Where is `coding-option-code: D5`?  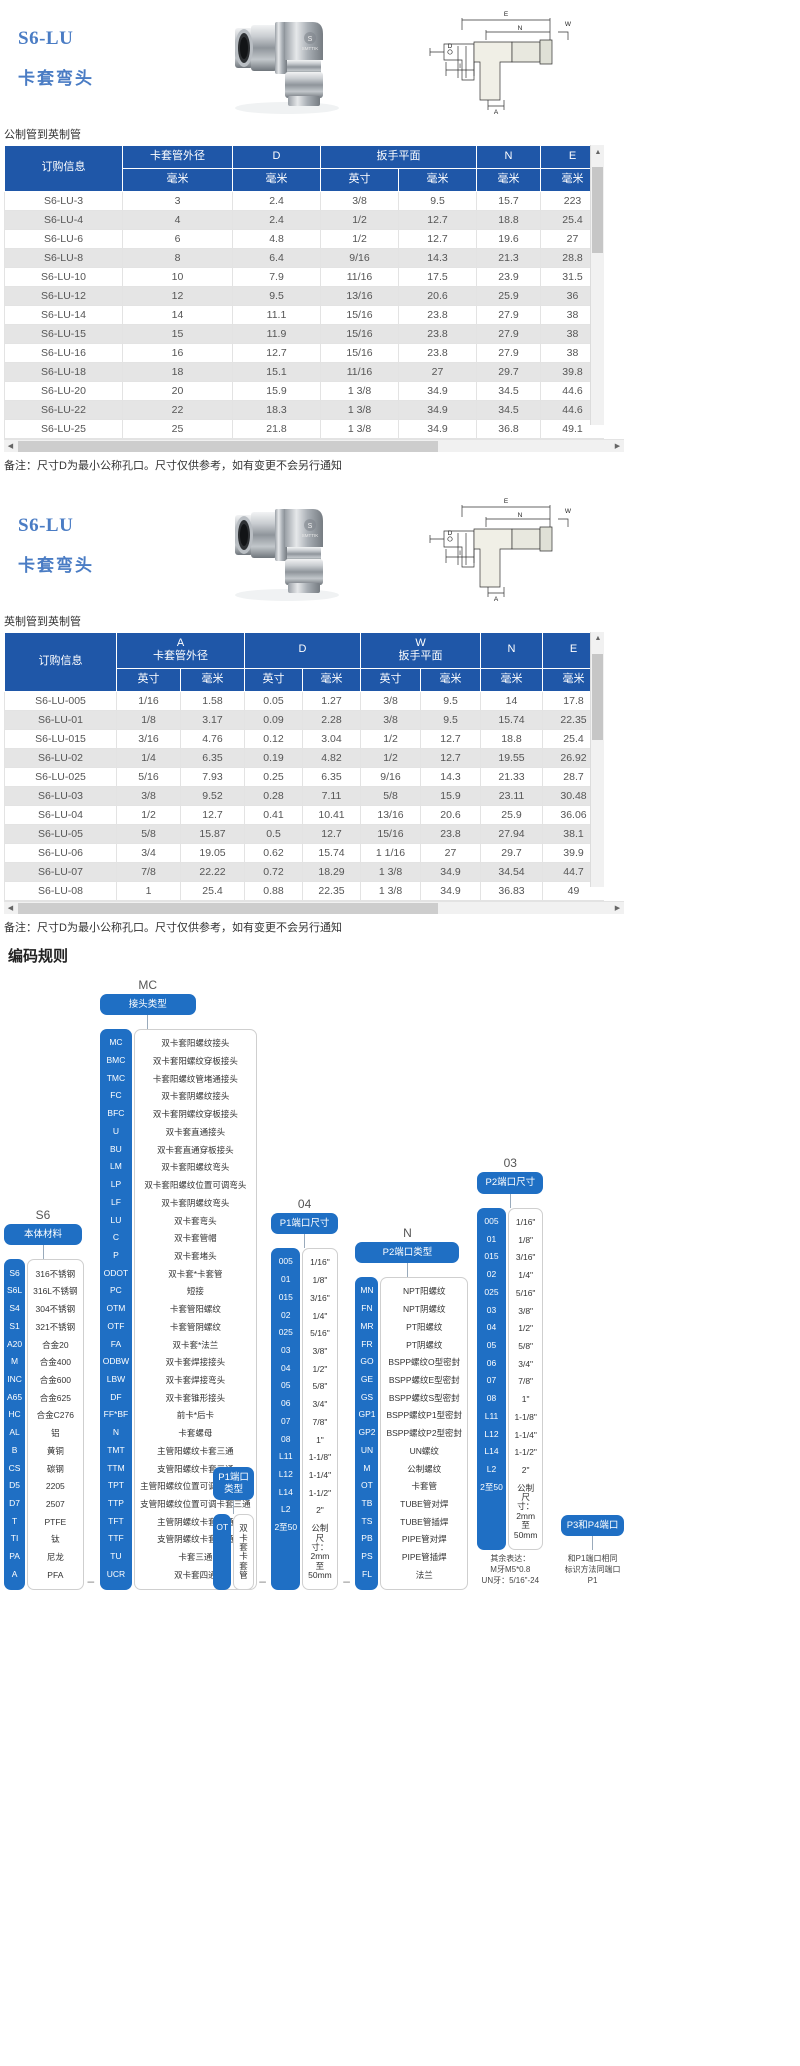
coding-option-code: D5 is located at coordinates (14, 1485).